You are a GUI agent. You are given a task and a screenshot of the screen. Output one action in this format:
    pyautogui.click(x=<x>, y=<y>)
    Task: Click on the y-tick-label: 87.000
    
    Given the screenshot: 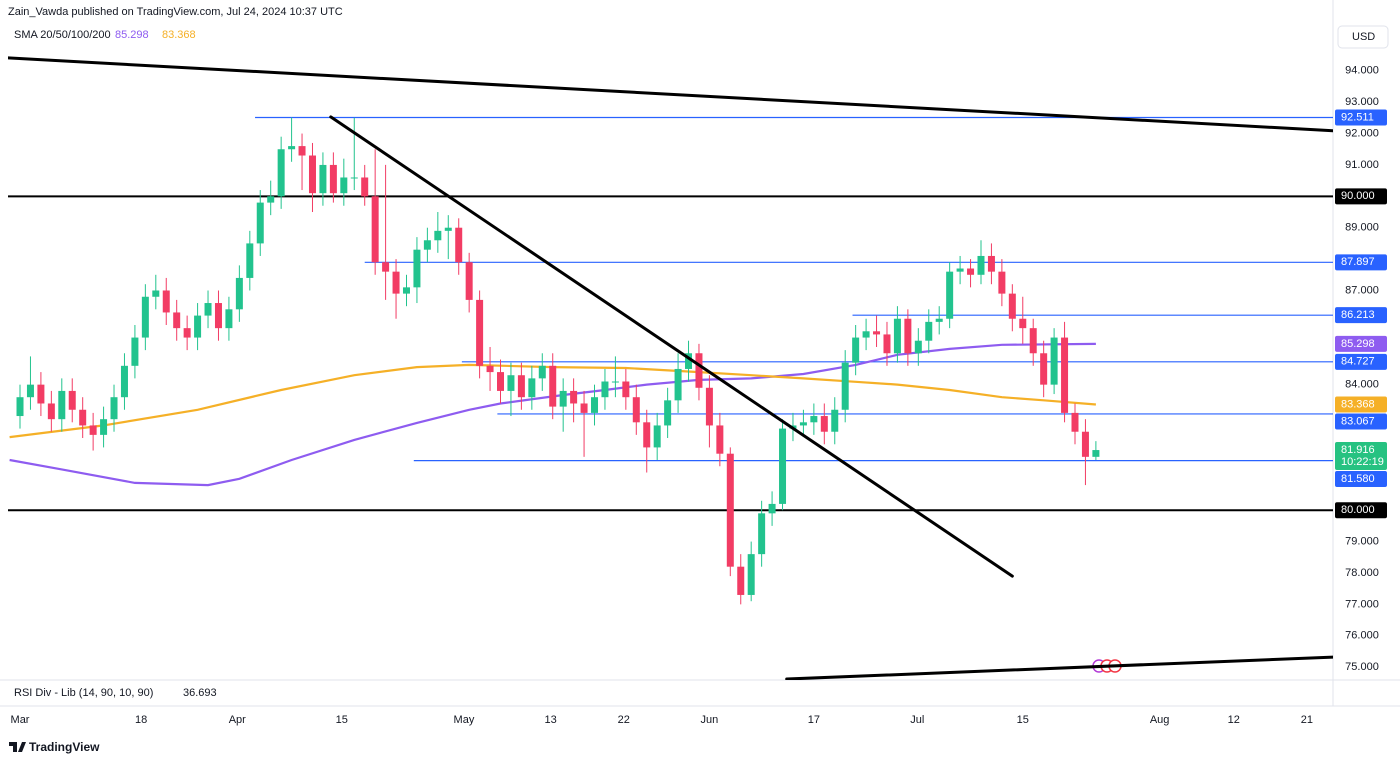 What is the action you would take?
    pyautogui.click(x=1362, y=290)
    